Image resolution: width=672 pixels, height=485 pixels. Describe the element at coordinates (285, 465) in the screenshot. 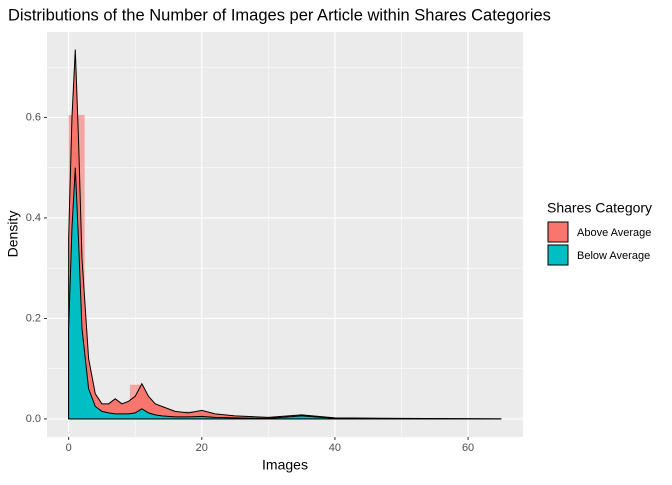

I see `x-axis-title: Images` at that location.